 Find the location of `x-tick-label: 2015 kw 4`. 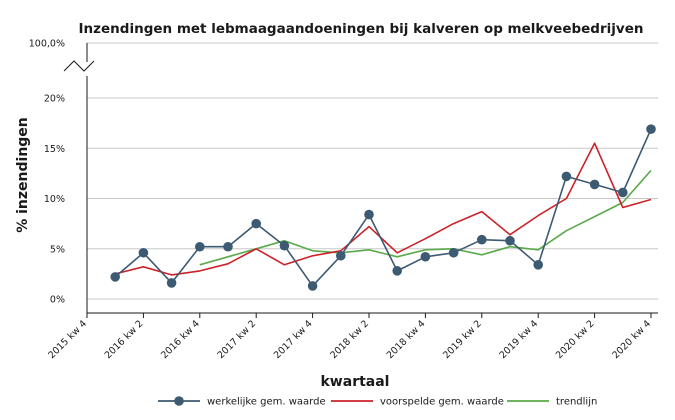

x-tick-label: 2015 kw 4 is located at coordinates (67, 339).